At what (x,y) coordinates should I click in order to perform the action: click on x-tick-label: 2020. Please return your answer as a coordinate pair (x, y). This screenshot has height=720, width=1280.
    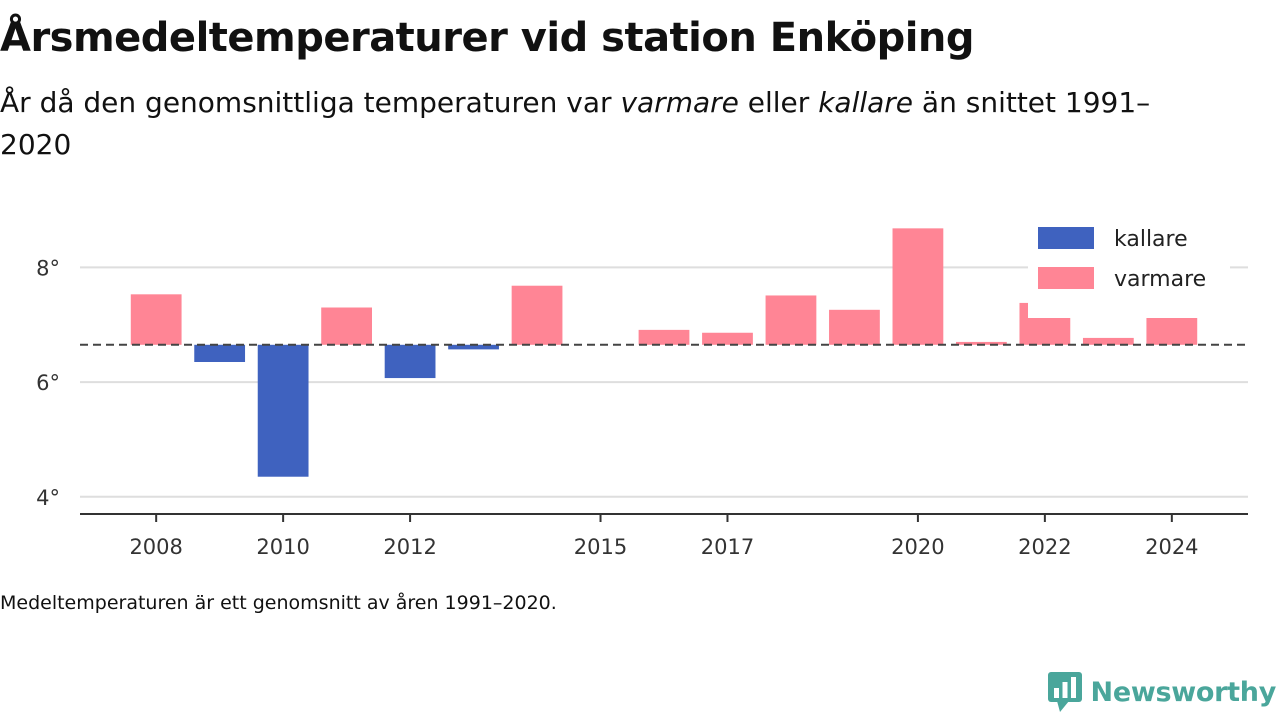
    Looking at the image, I should click on (917, 547).